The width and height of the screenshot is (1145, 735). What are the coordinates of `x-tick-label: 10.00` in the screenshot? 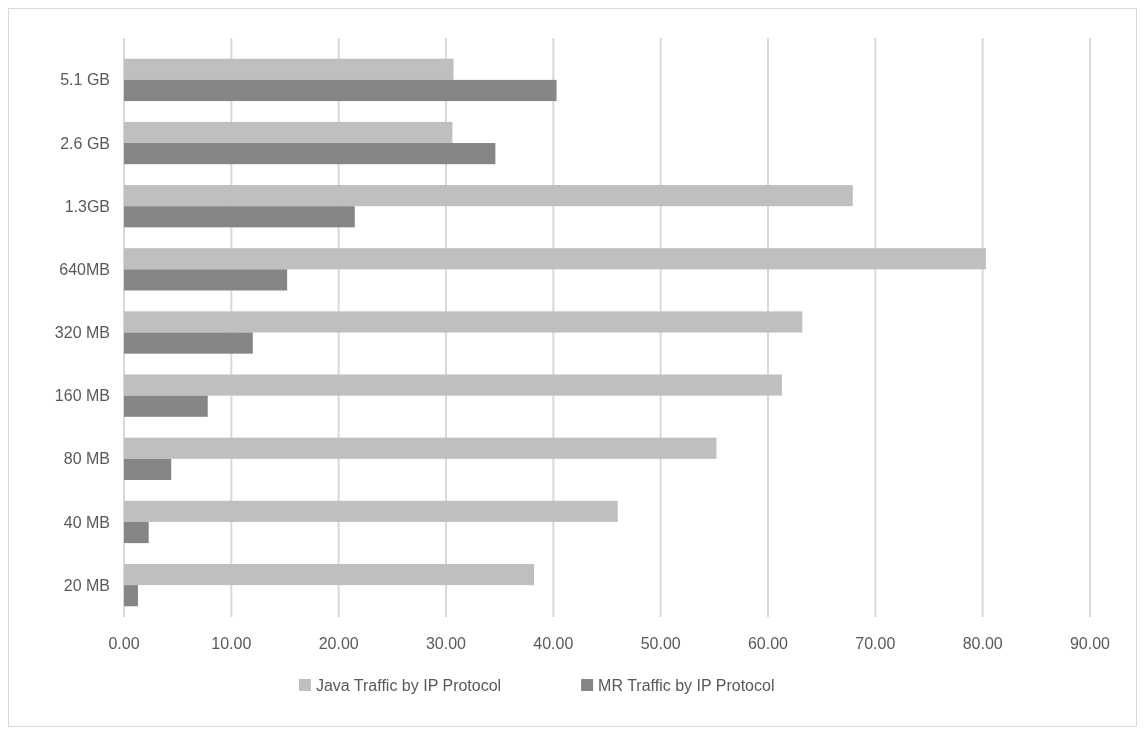 It's located at (231, 643).